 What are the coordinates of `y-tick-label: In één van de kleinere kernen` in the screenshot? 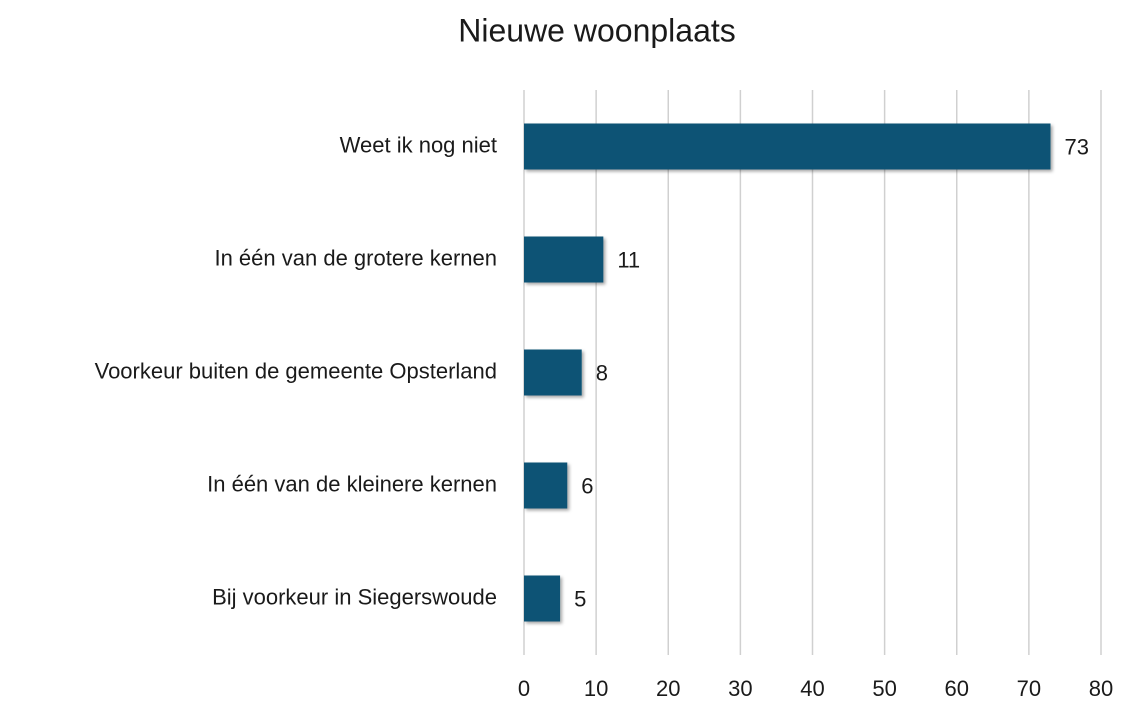 It's located at (352, 483).